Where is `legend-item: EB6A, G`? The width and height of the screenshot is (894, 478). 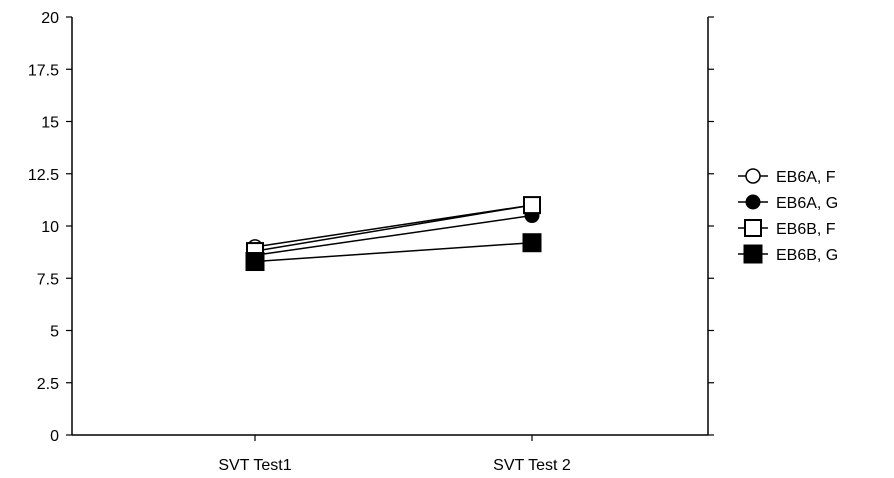 legend-item: EB6A, G is located at coordinates (788, 203).